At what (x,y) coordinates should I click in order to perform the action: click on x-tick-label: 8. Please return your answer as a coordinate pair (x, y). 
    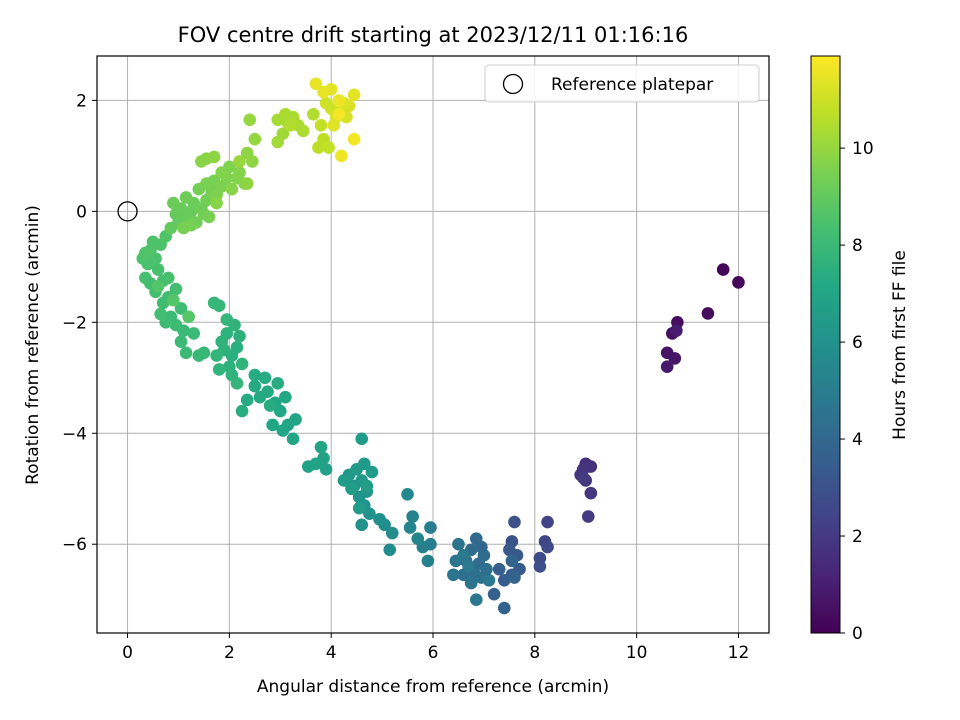
    Looking at the image, I should click on (534, 653).